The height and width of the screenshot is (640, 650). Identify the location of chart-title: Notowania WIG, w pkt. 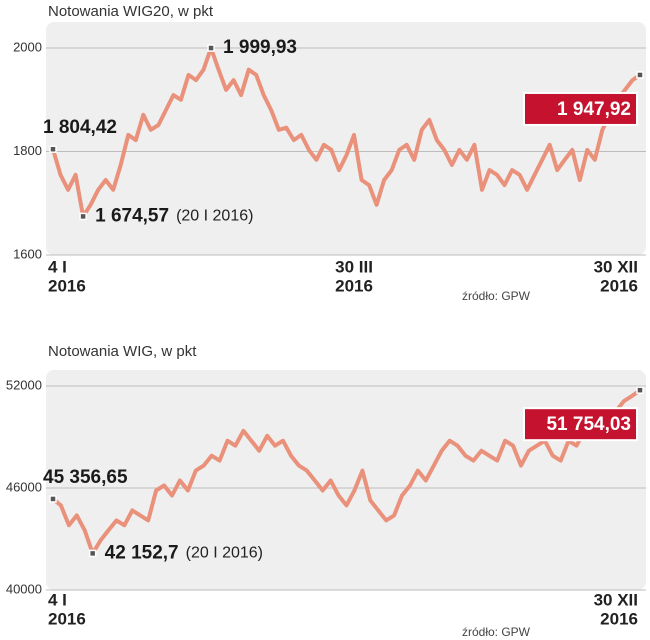
(122, 351).